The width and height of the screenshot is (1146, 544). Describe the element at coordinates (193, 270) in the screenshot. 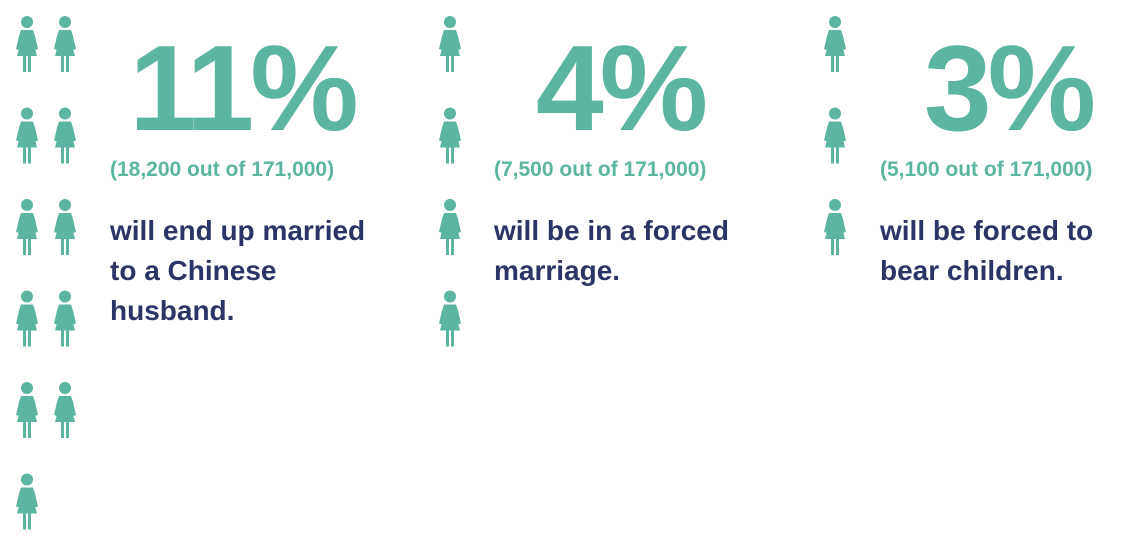

I see `stat-description: to a Chinese` at that location.